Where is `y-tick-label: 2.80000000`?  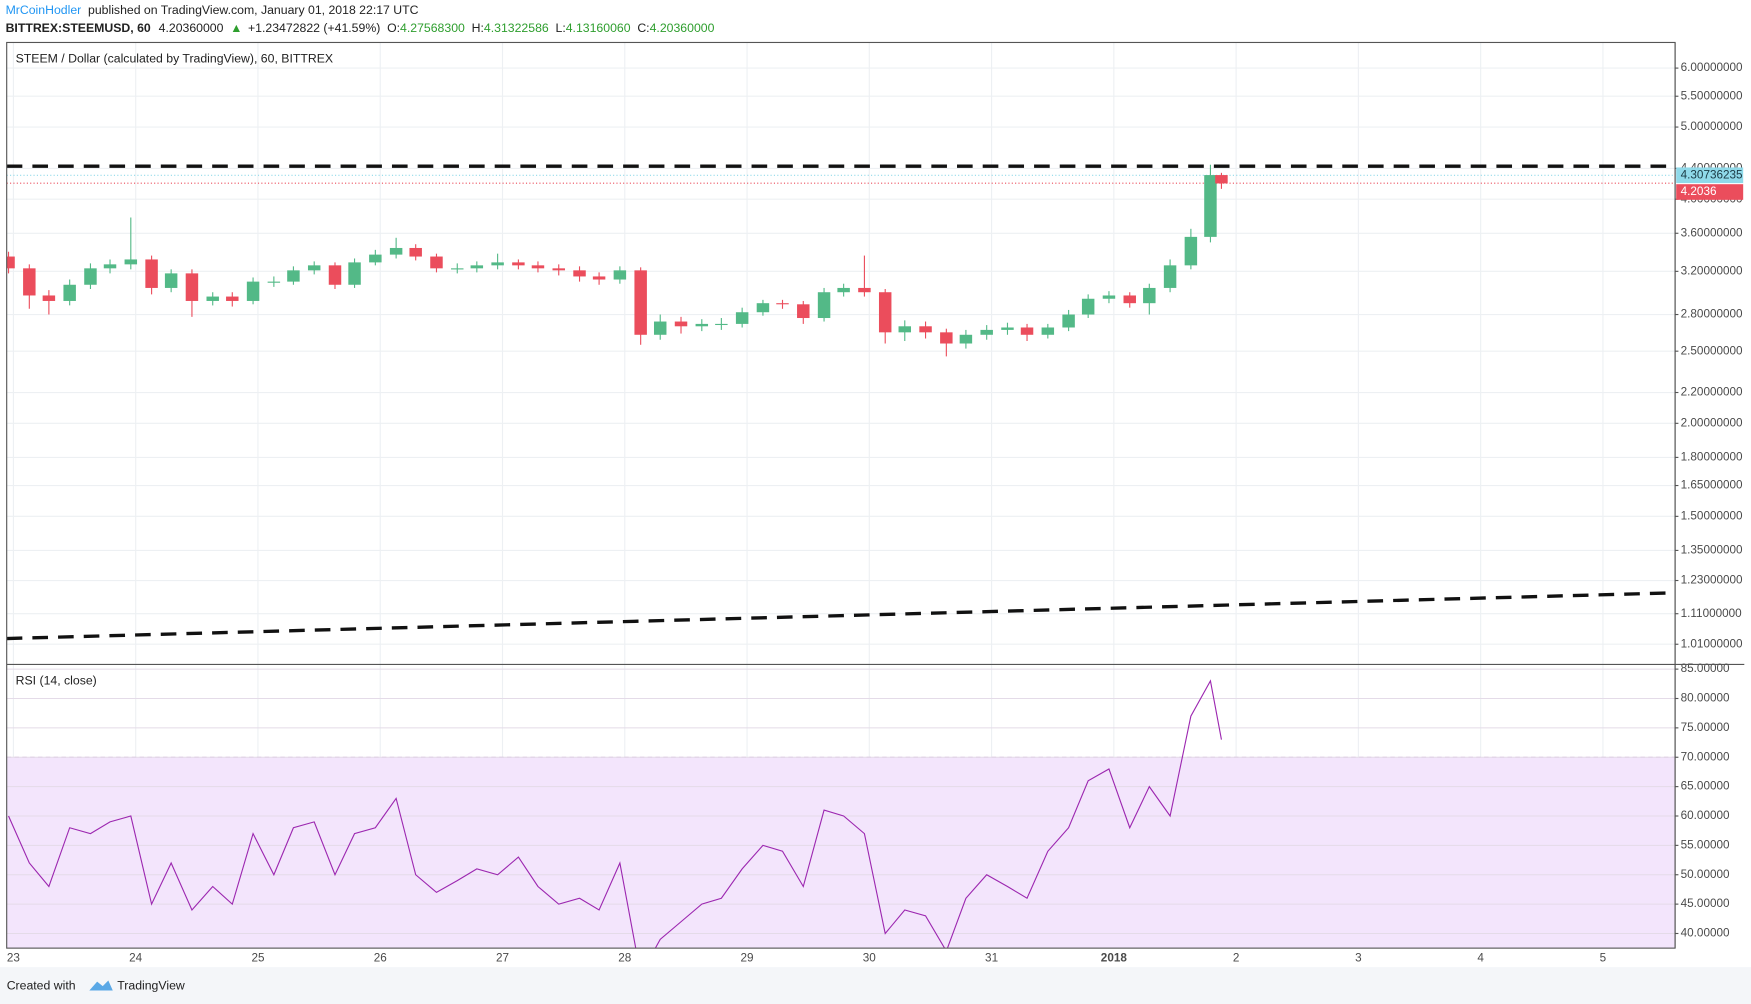
y-tick-label: 2.80000000 is located at coordinates (1712, 314).